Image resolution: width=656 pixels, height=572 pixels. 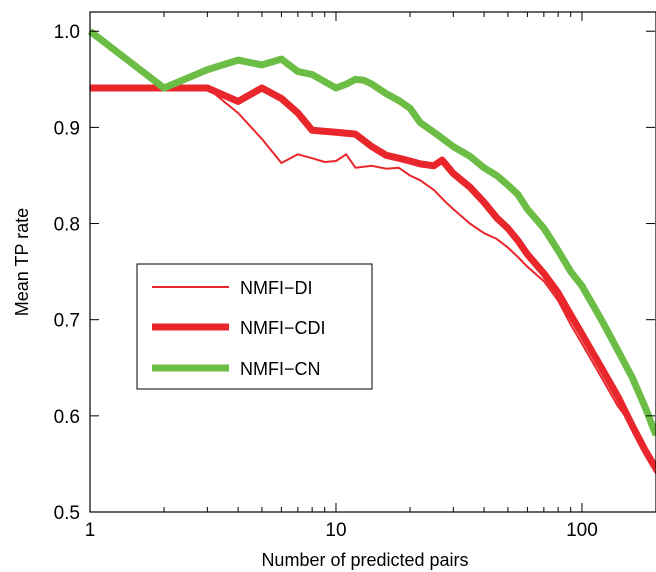 I want to click on y-tick-label: 0.9, so click(x=67, y=128).